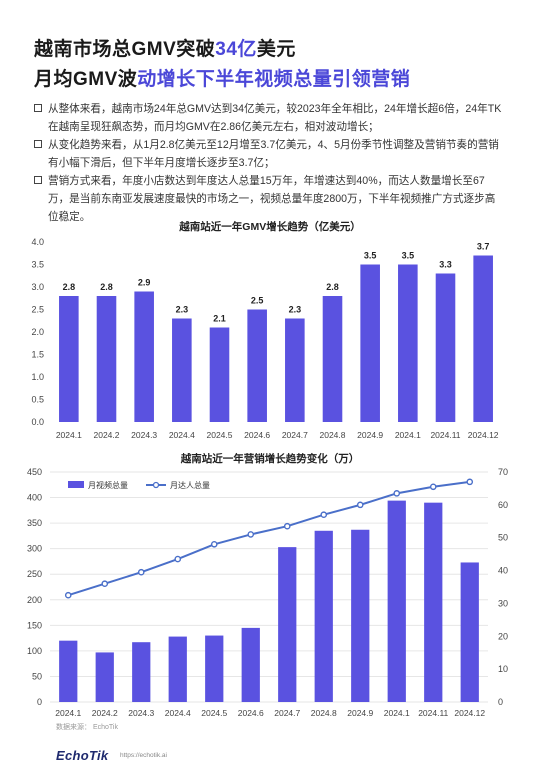 Image resolution: width=540 pixels, height=780 pixels. What do you see at coordinates (144, 283) in the screenshot?
I see `data-label: 2.9` at bounding box center [144, 283].